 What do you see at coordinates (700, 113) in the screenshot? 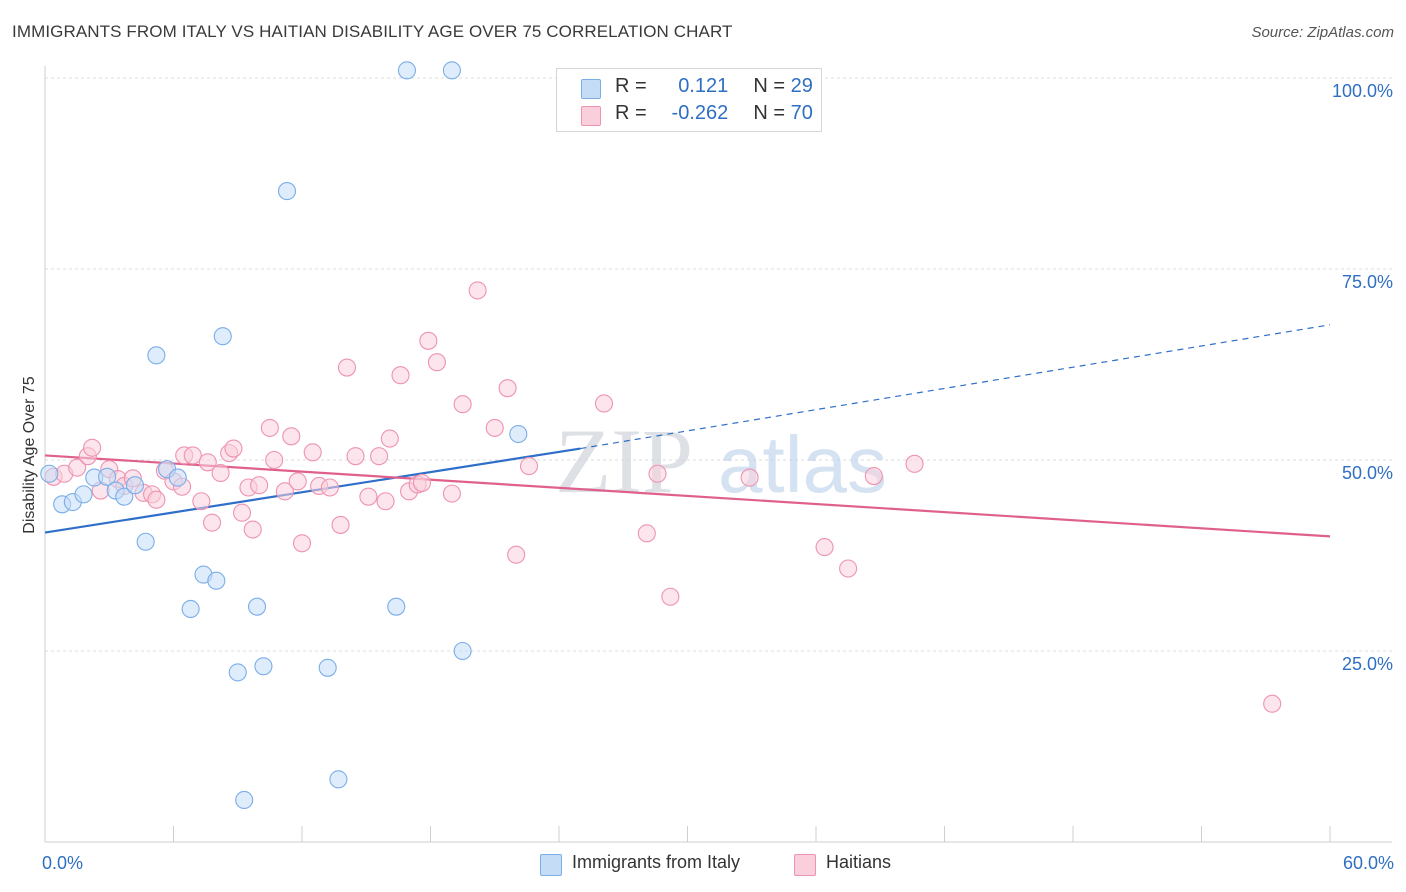
I see `r-value: -0.262` at bounding box center [700, 113].